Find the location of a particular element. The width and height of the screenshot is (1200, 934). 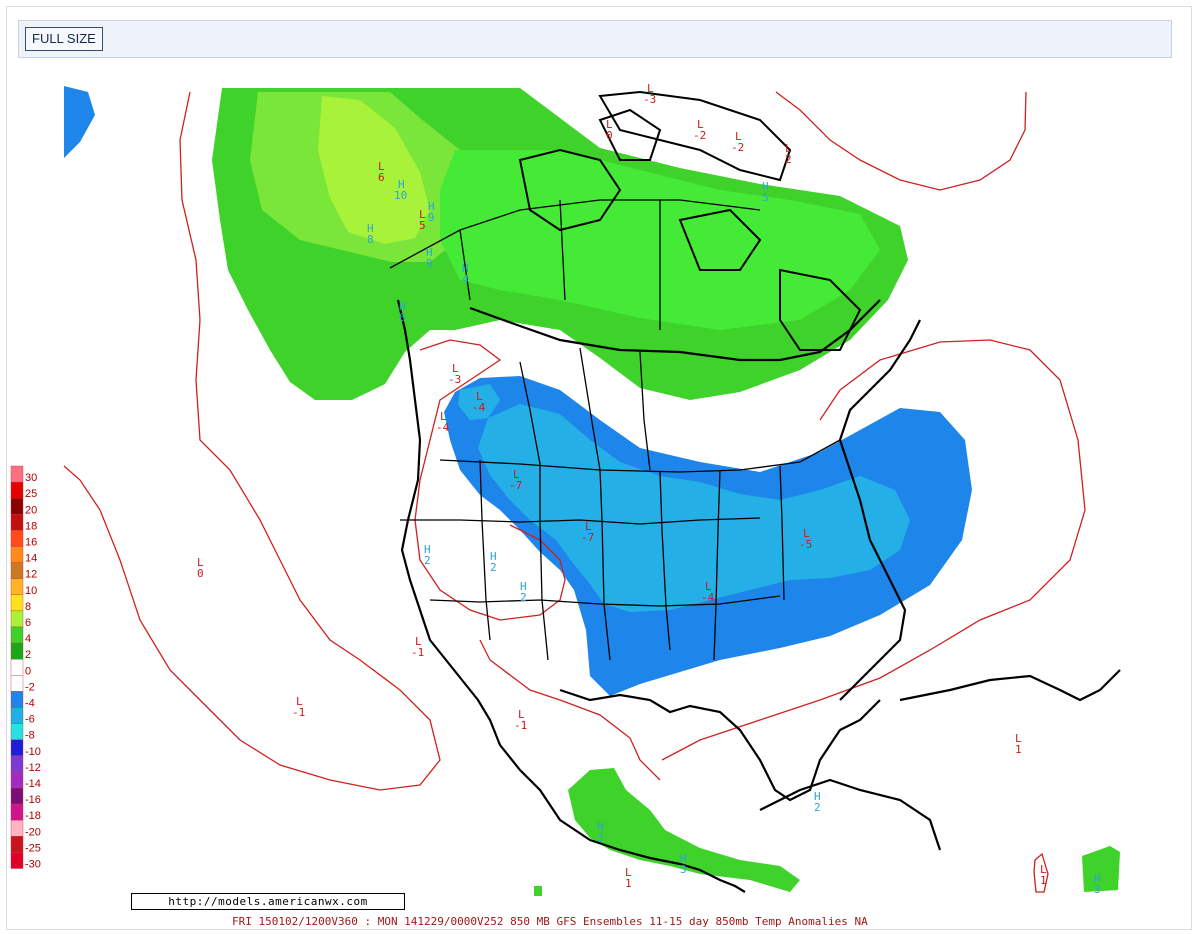

legend-label: 30 is located at coordinates (31, 478).